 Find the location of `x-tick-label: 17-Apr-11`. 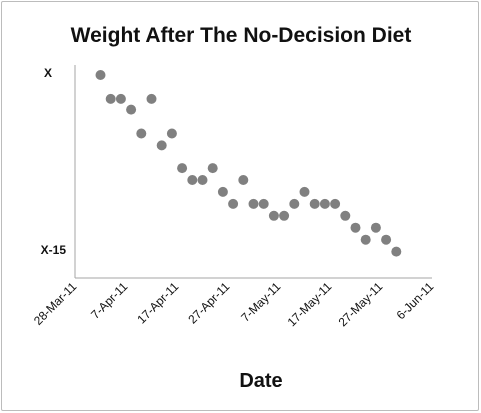

x-tick-label: 17-Apr-11 is located at coordinates (157, 302).